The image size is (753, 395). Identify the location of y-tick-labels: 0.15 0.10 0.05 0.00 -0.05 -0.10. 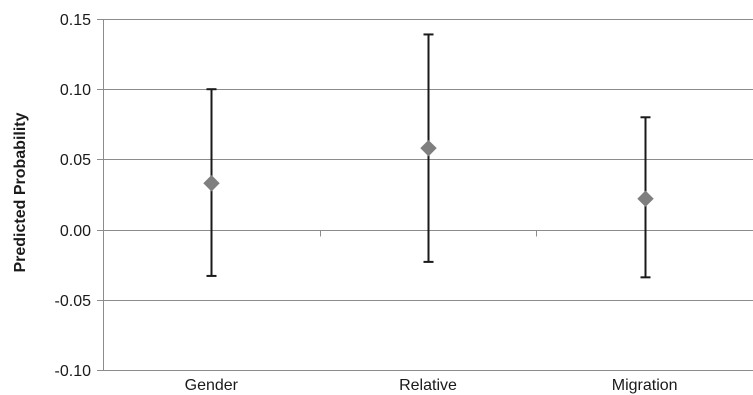
(73, 196).